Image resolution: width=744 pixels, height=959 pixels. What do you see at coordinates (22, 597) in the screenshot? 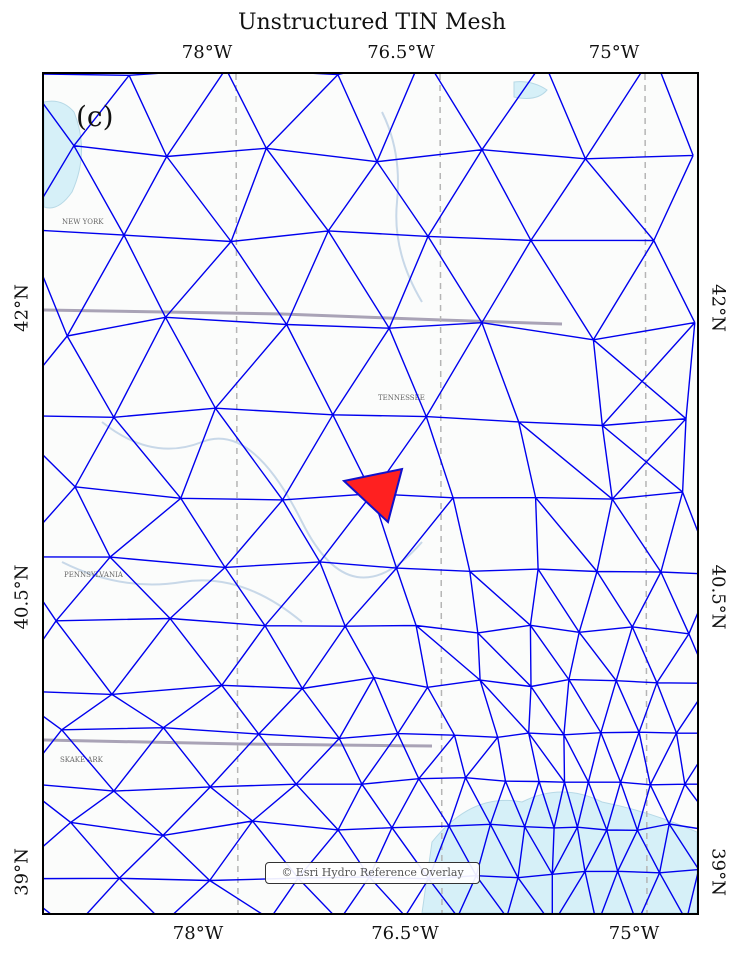
I see `left-tick-label: 40.5°N` at bounding box center [22, 597].